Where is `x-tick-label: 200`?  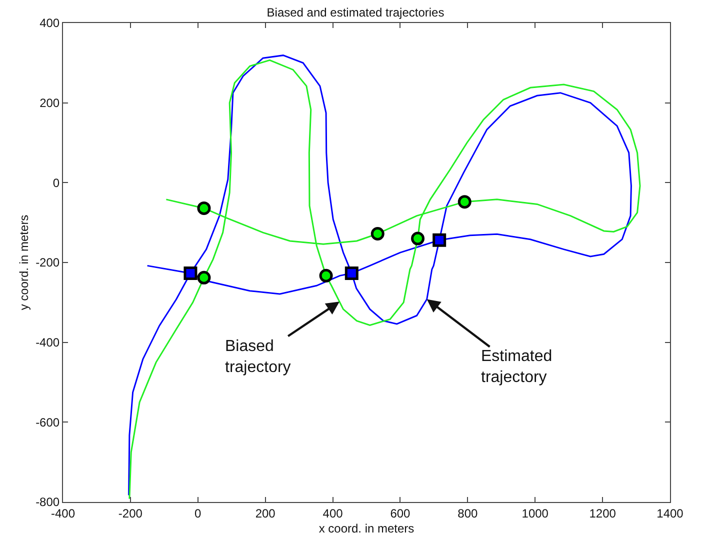 x-tick-label: 200 is located at coordinates (265, 513).